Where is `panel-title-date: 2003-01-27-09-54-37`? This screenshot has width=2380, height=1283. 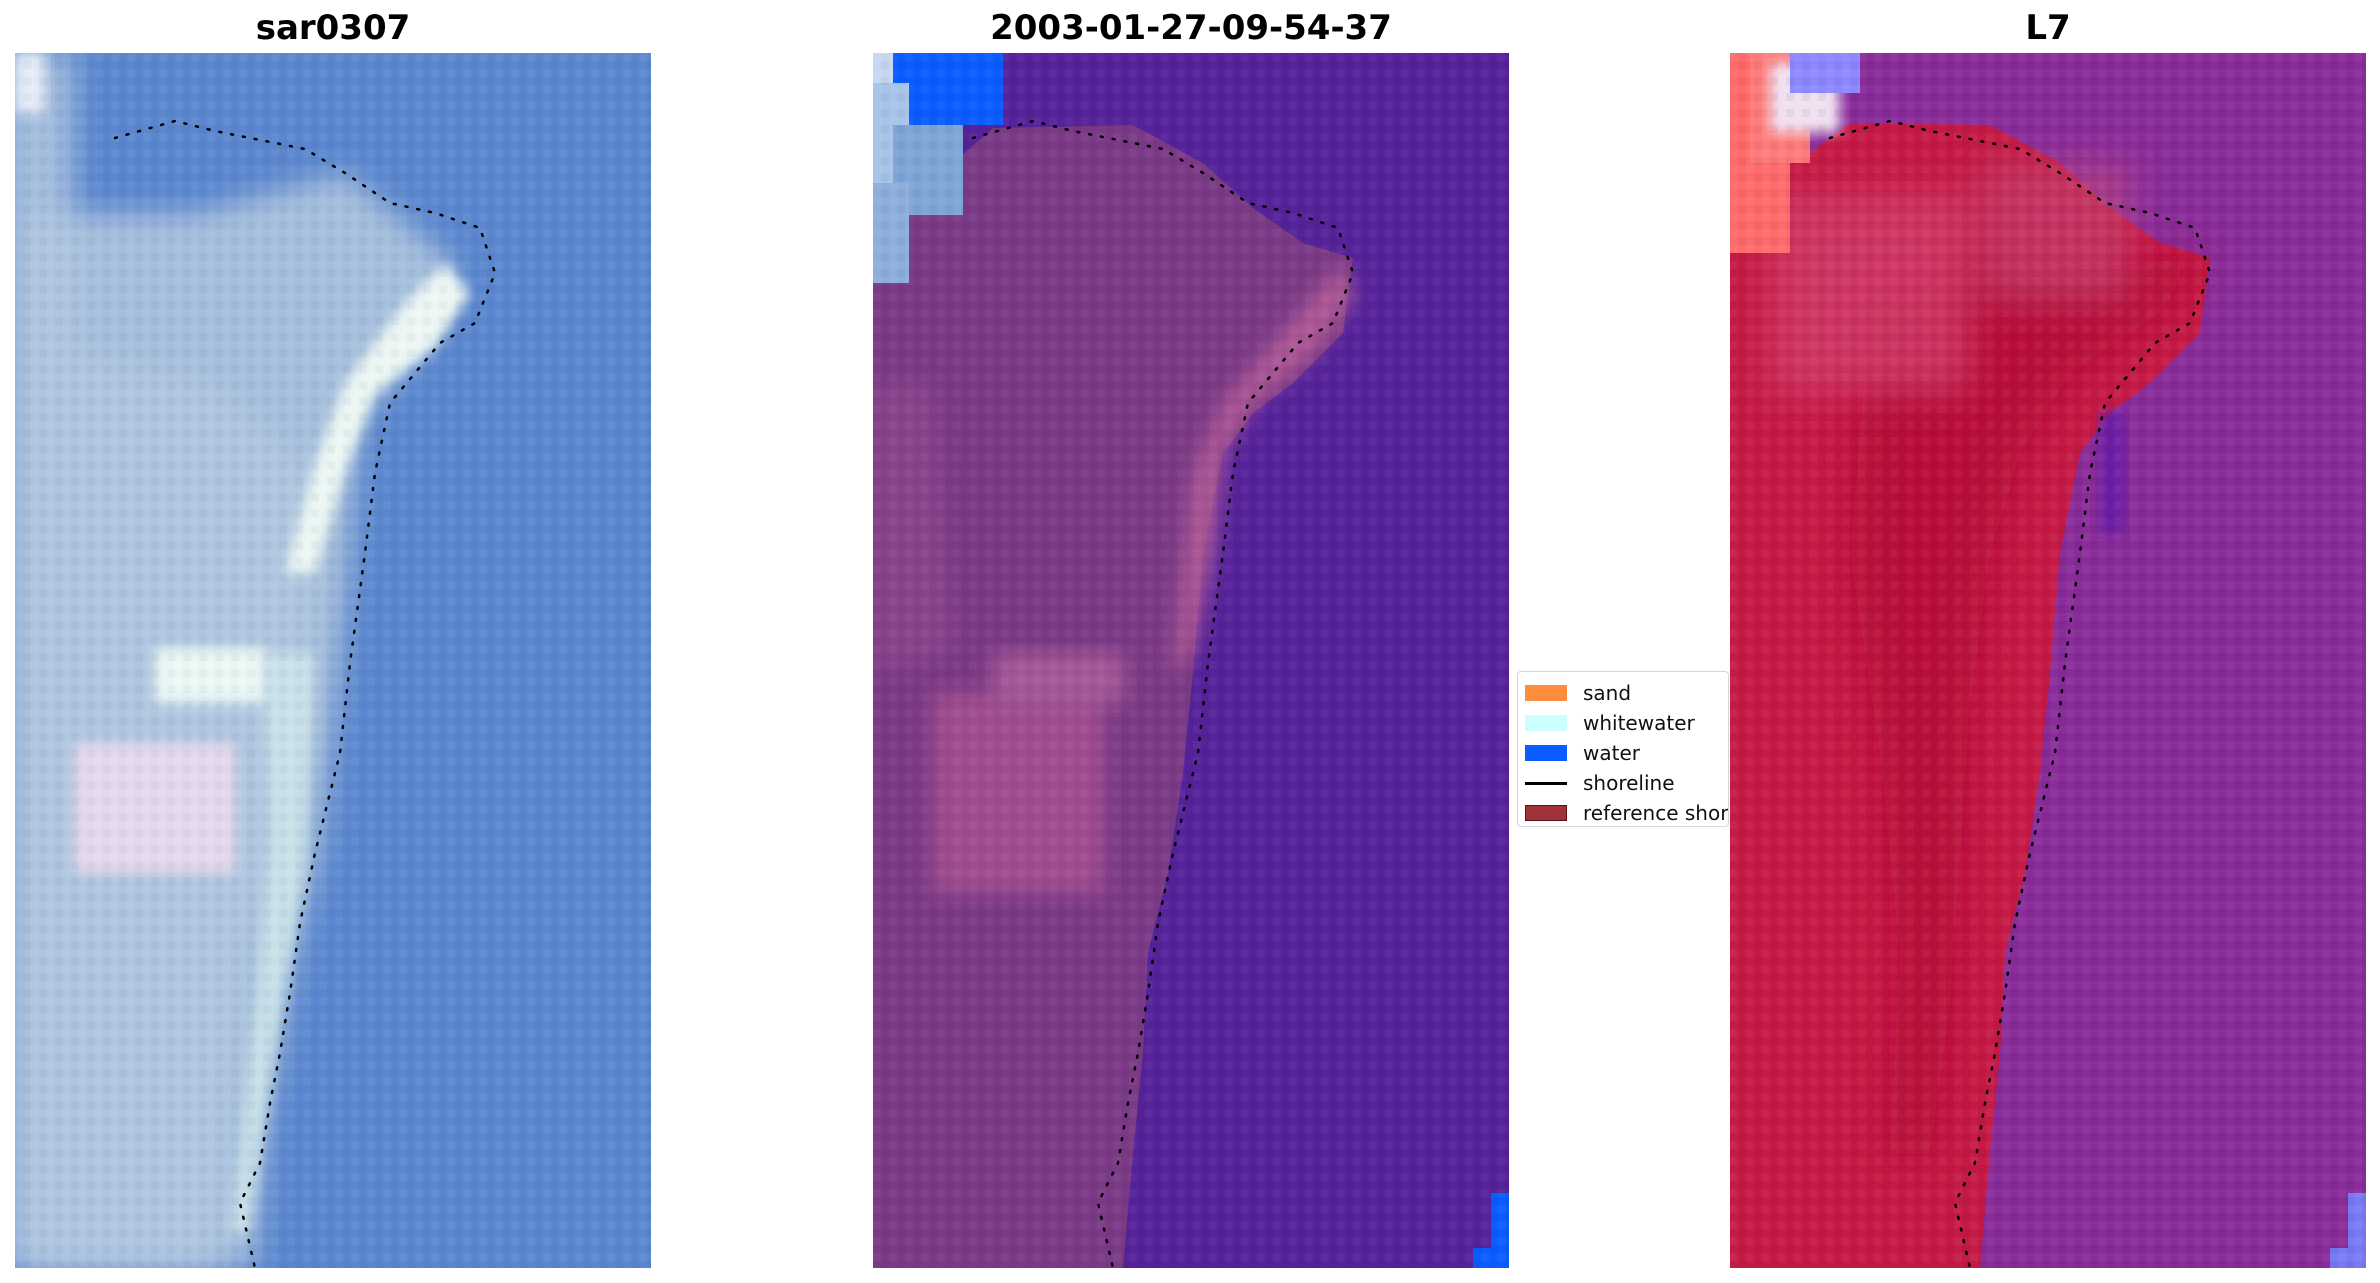 panel-title-date: 2003-01-27-09-54-37 is located at coordinates (1191, 28).